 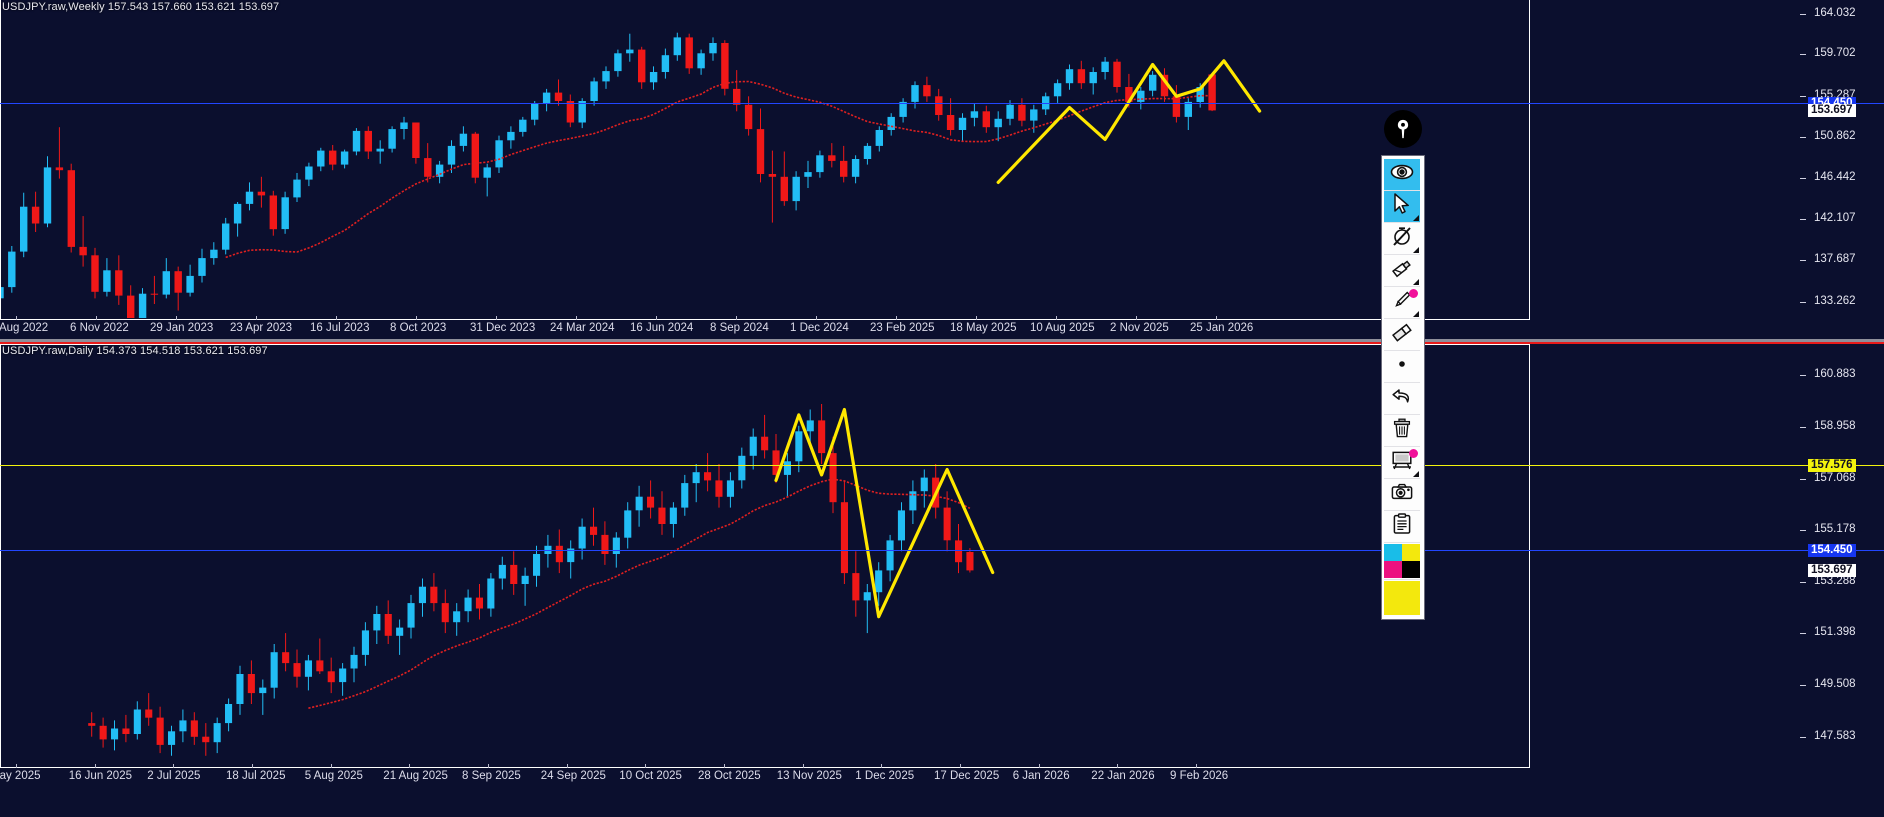 I want to click on active-color-swatch, so click(x=1402, y=598).